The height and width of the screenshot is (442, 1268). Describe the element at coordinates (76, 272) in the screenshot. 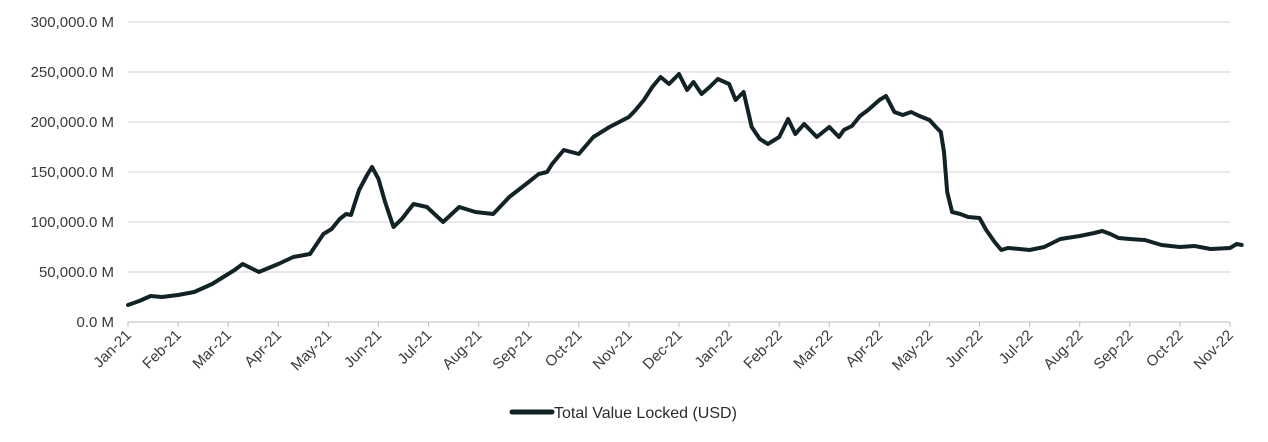

I see `y-tick-label: 50,000.0 M` at that location.